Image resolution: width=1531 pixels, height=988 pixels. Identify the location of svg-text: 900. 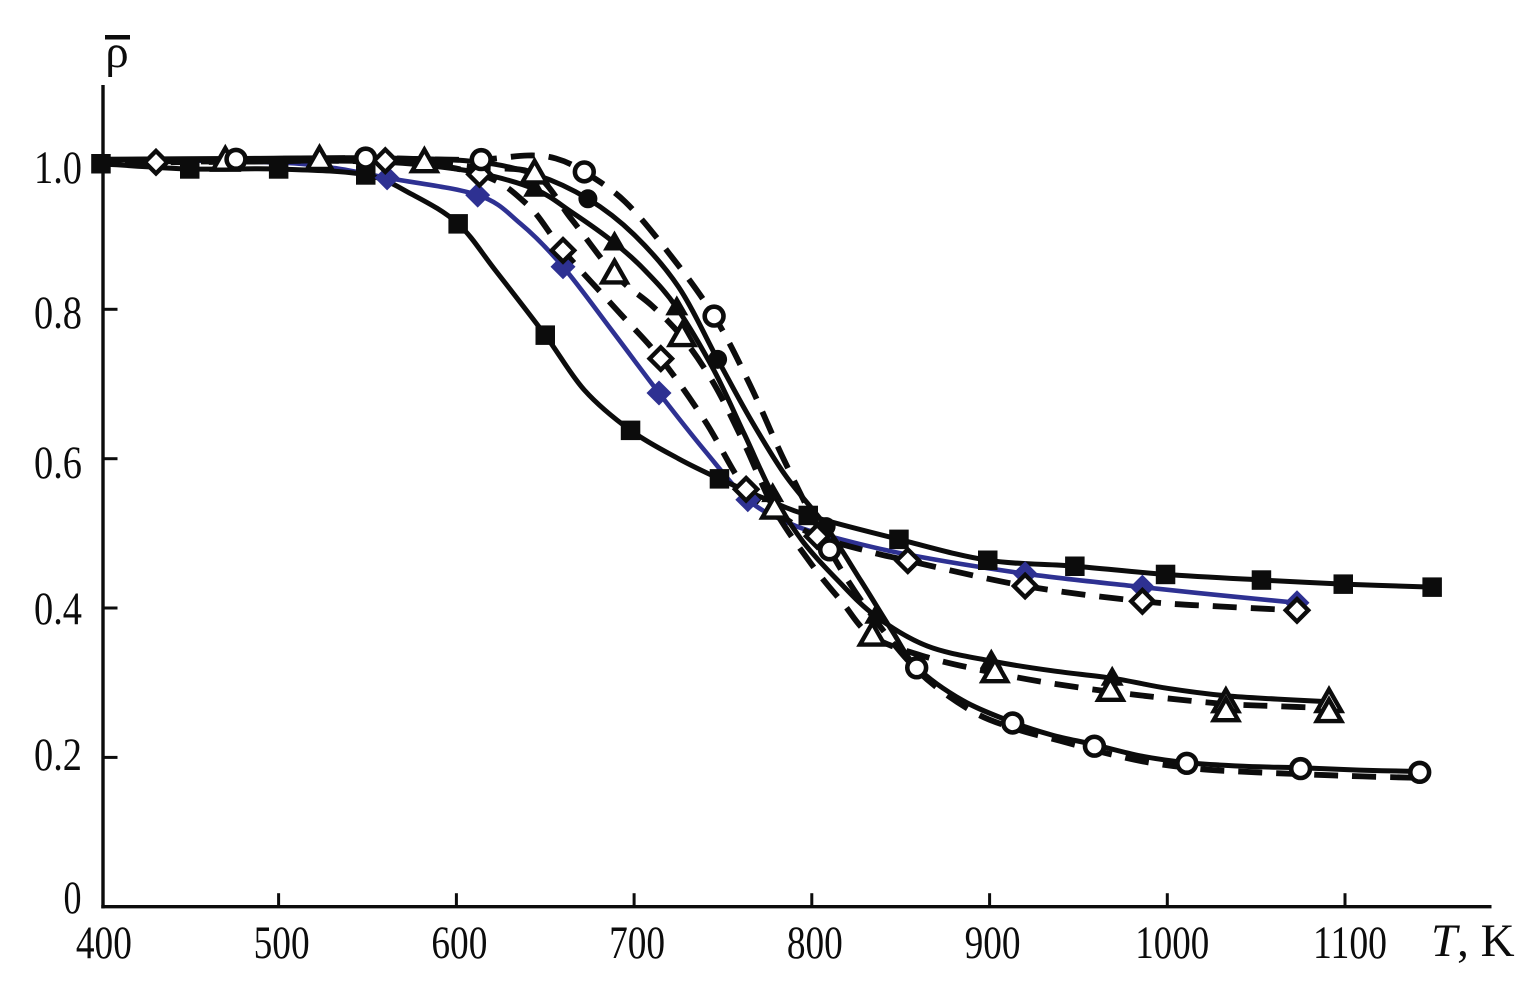
(993, 943).